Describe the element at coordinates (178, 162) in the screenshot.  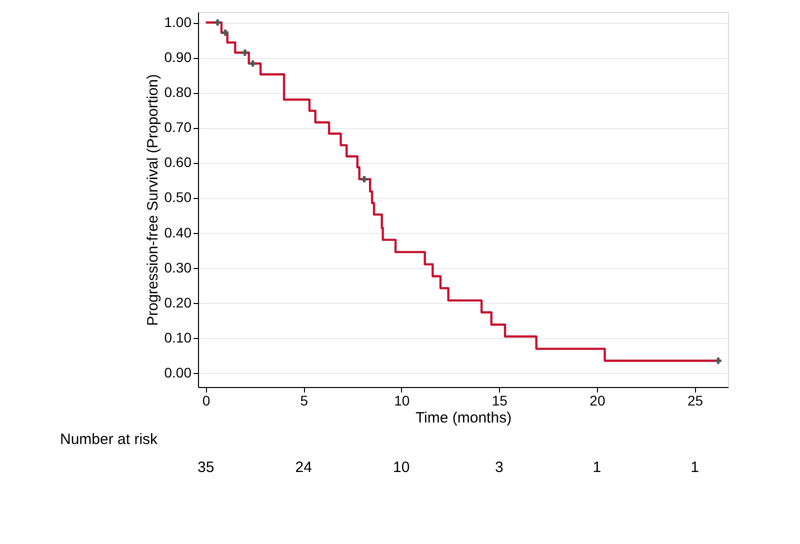
I see `y-tick-label: 0.60` at that location.